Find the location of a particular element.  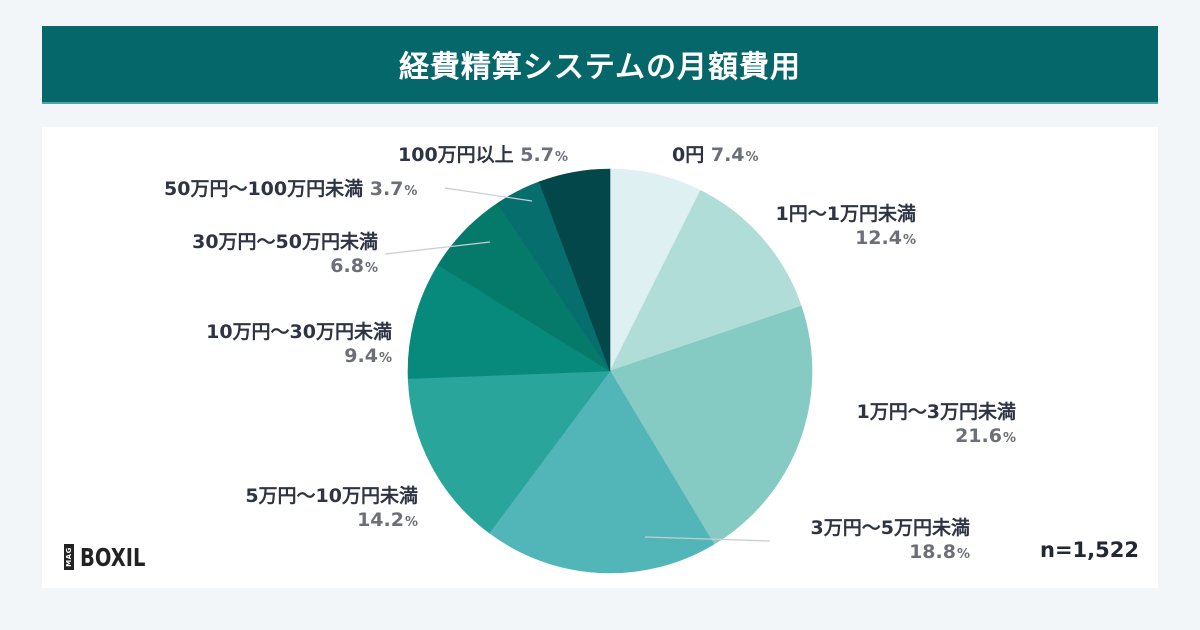

label-100man-plus: 100万円以上 5.7% is located at coordinates (483, 155).